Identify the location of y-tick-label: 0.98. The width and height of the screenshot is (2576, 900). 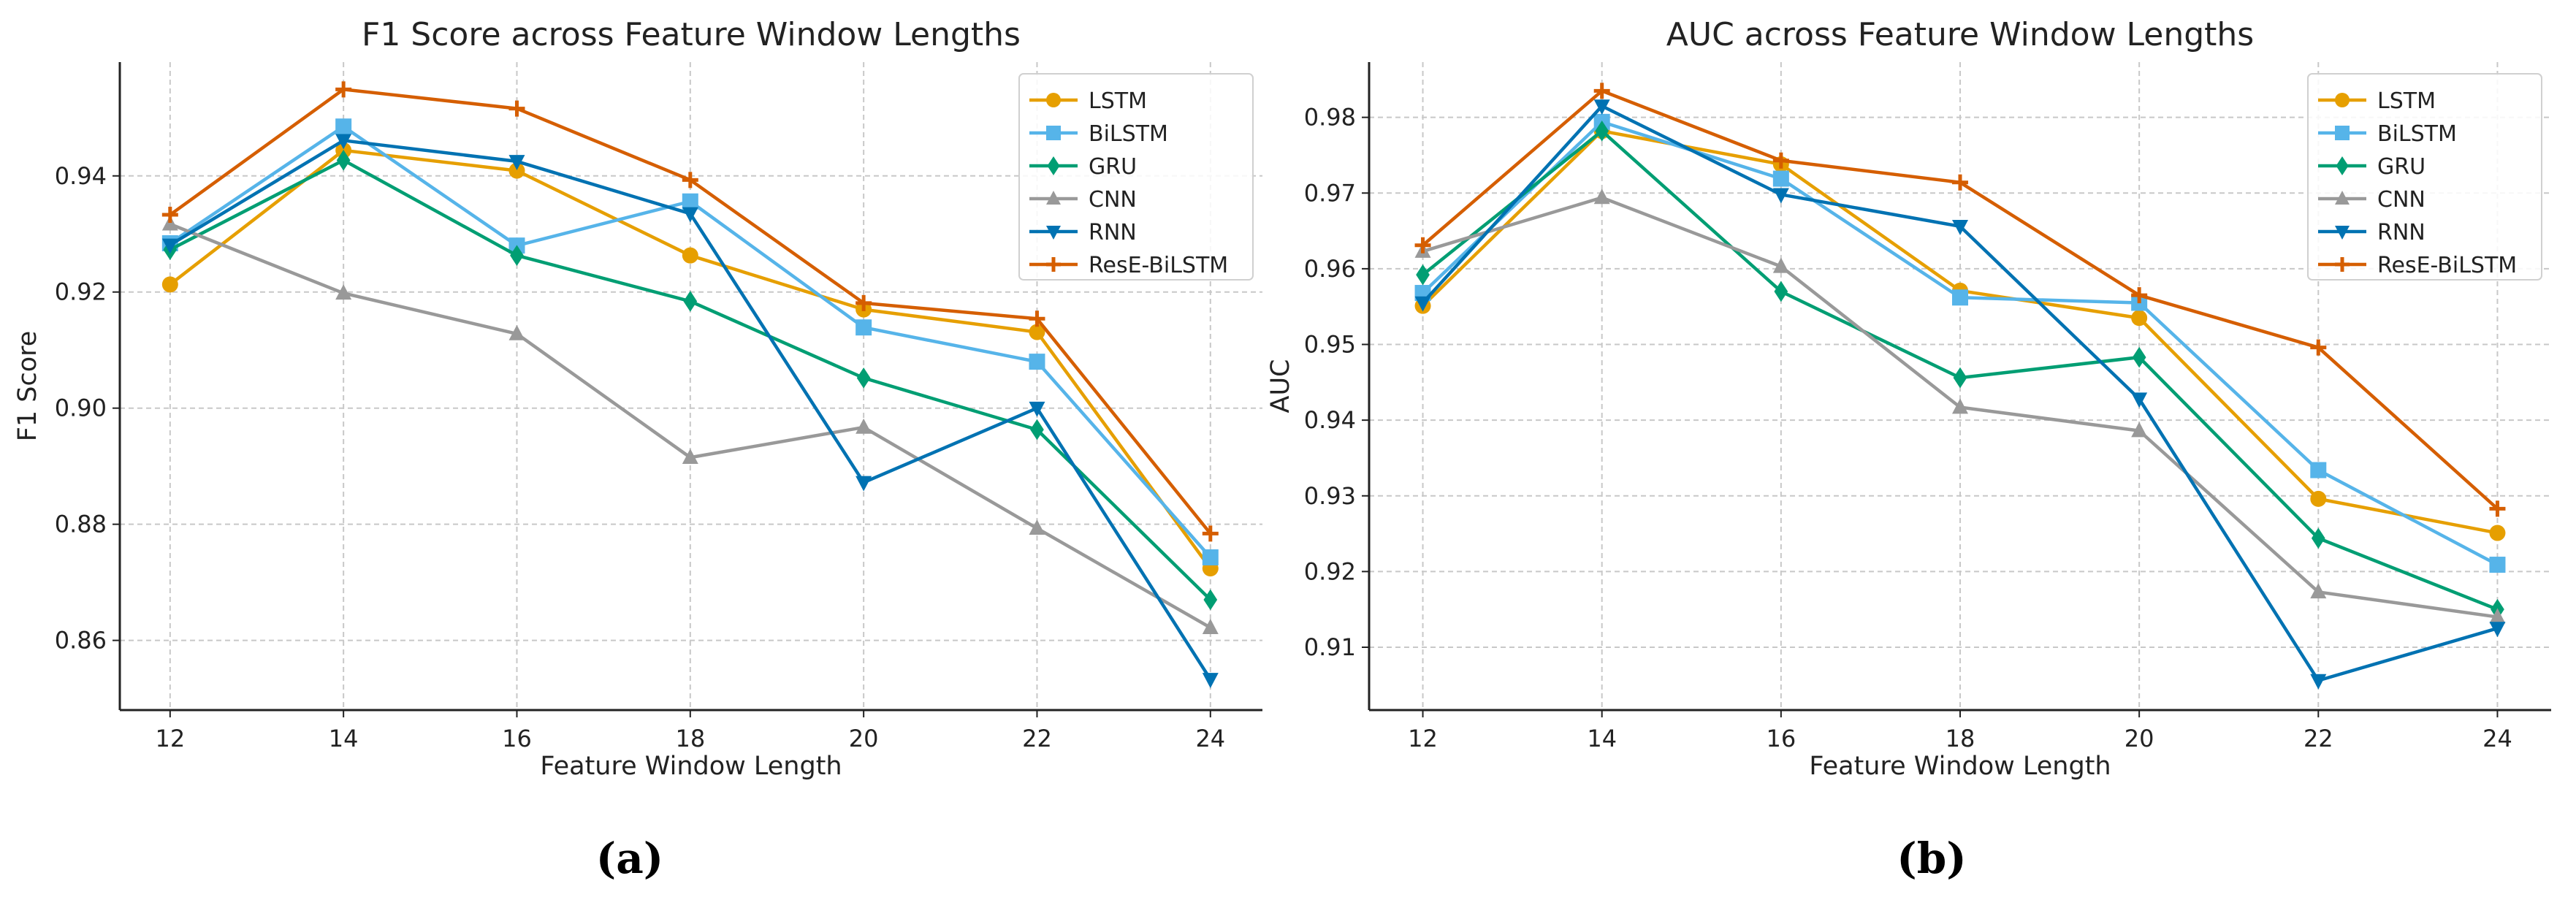
(1330, 117).